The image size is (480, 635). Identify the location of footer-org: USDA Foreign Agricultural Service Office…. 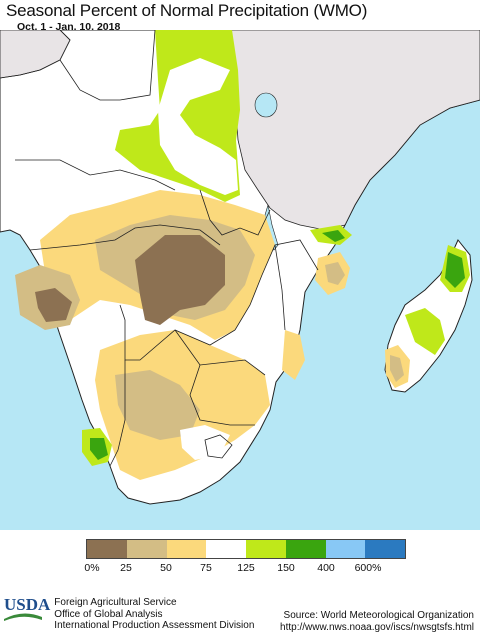
(129, 613).